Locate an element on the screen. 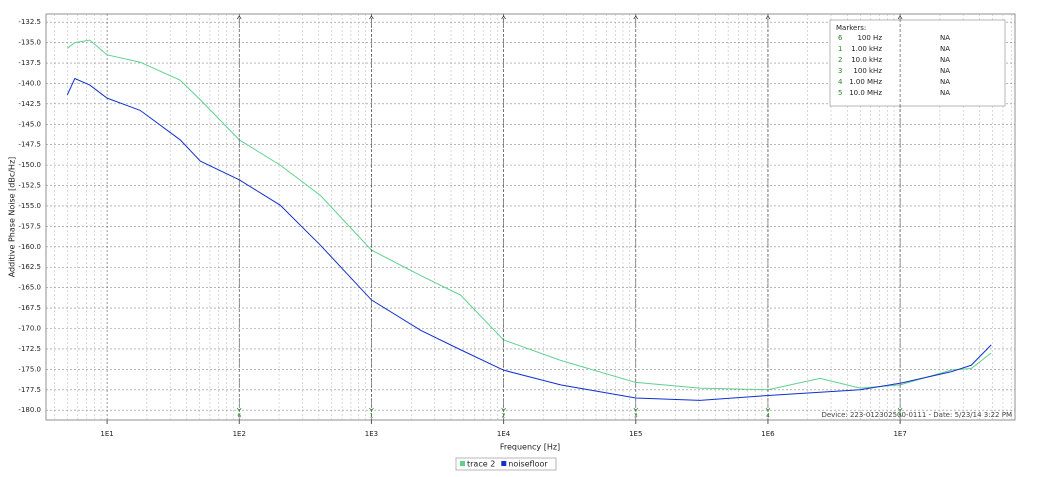 This screenshot has width=1041, height=477. marker-row-id: 4 is located at coordinates (840, 82).